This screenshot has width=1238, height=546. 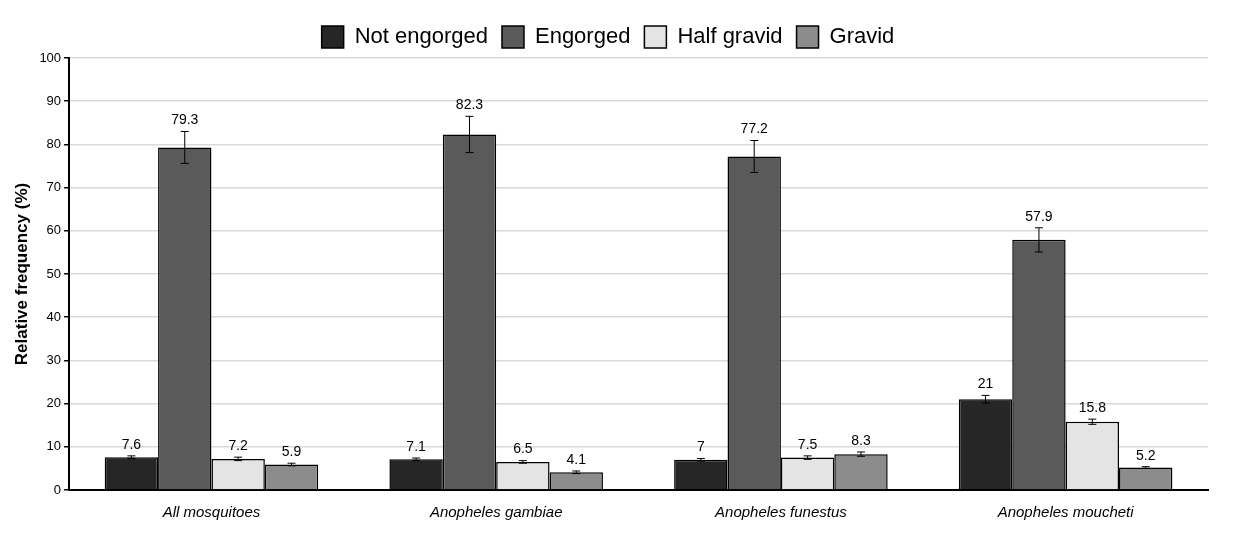 What do you see at coordinates (54, 446) in the screenshot?
I see `y-tick-label: 10` at bounding box center [54, 446].